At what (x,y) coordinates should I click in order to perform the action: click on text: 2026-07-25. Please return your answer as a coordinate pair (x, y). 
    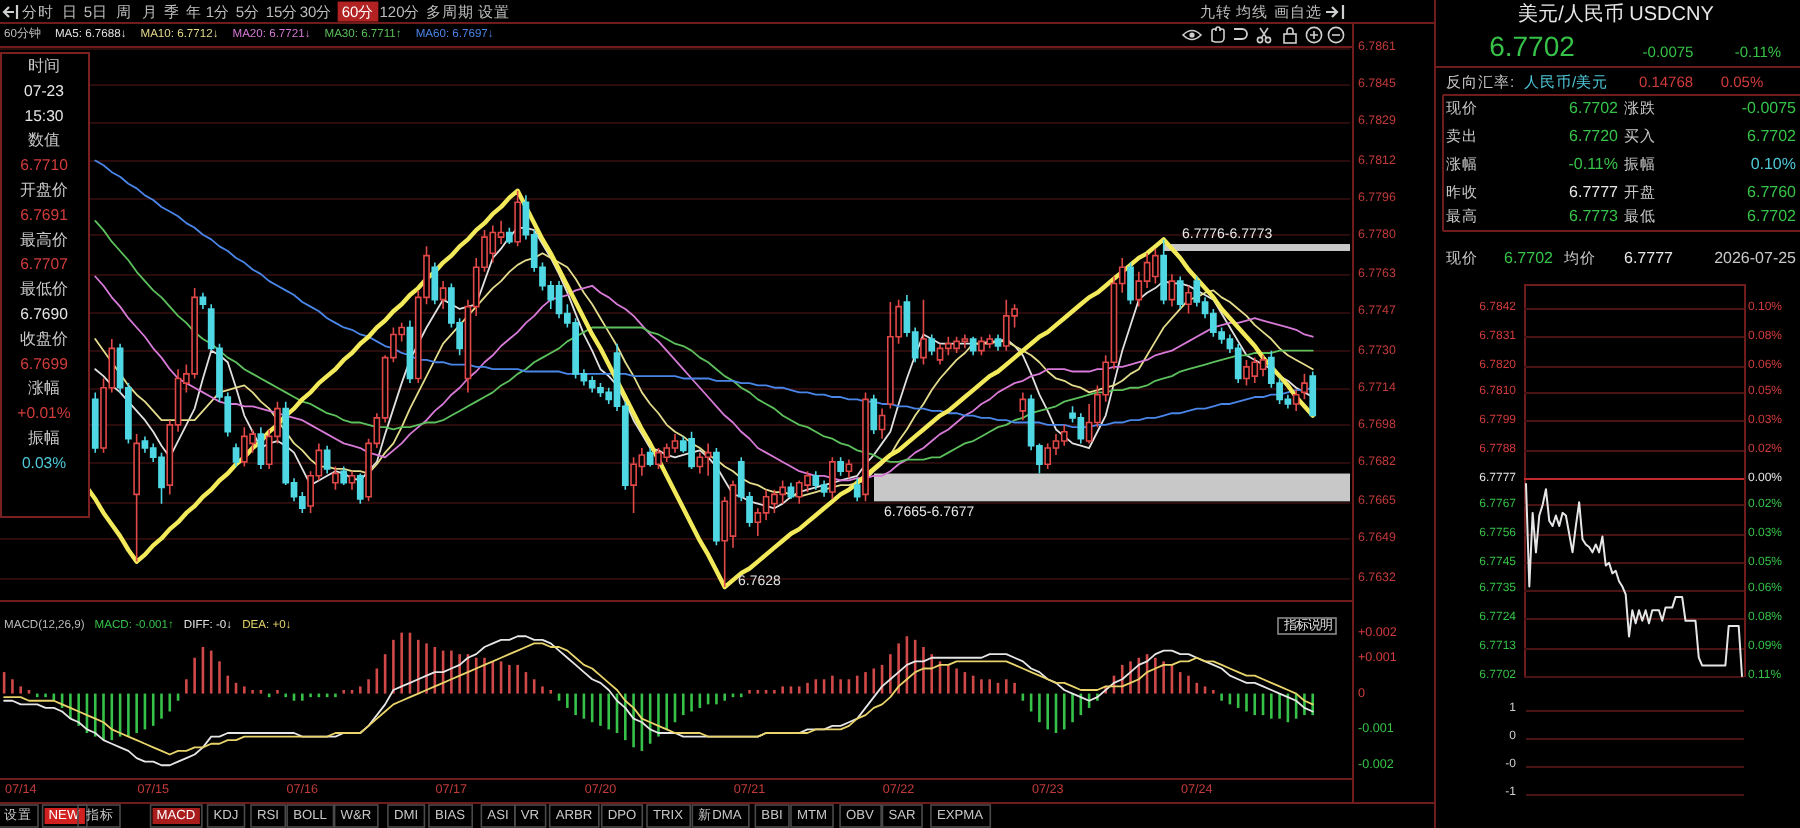
    Looking at the image, I should click on (1756, 258).